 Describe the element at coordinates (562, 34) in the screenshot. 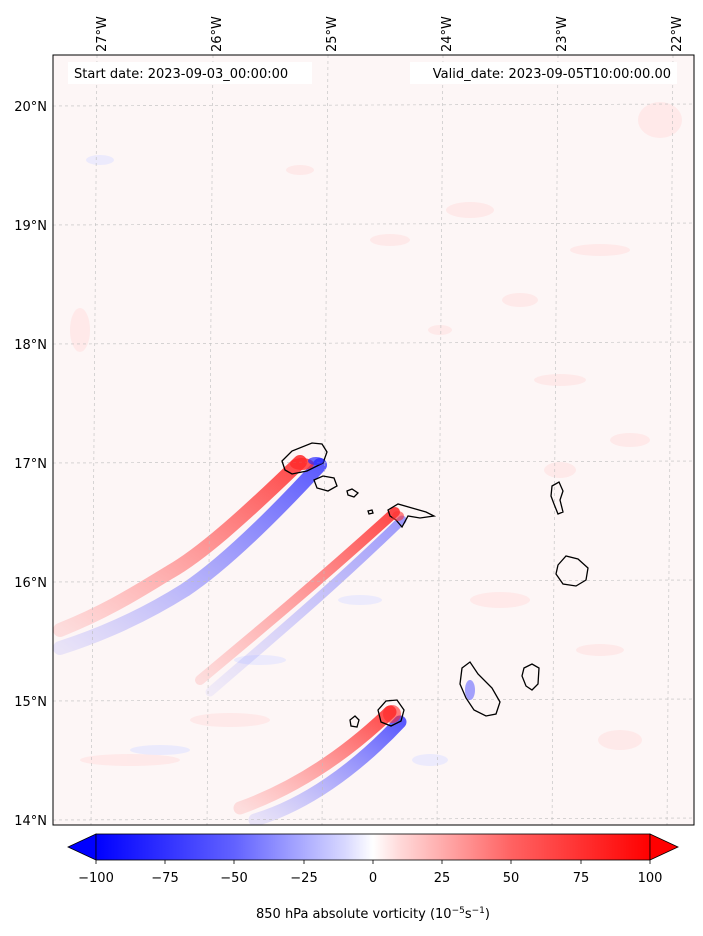

I see `lon-tick-label: 23°W` at that location.